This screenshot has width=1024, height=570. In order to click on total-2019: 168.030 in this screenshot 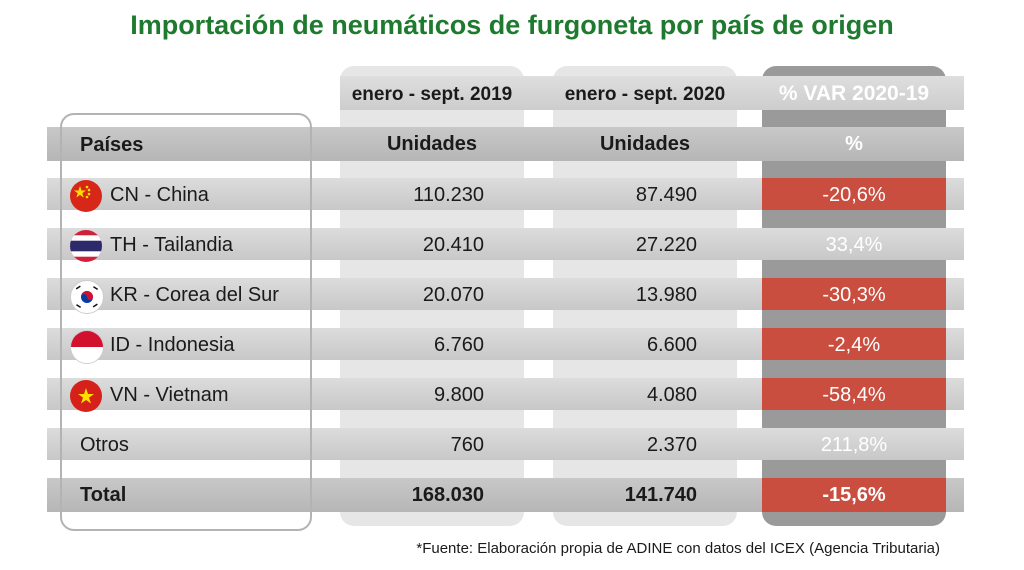, I will do `click(447, 495)`.